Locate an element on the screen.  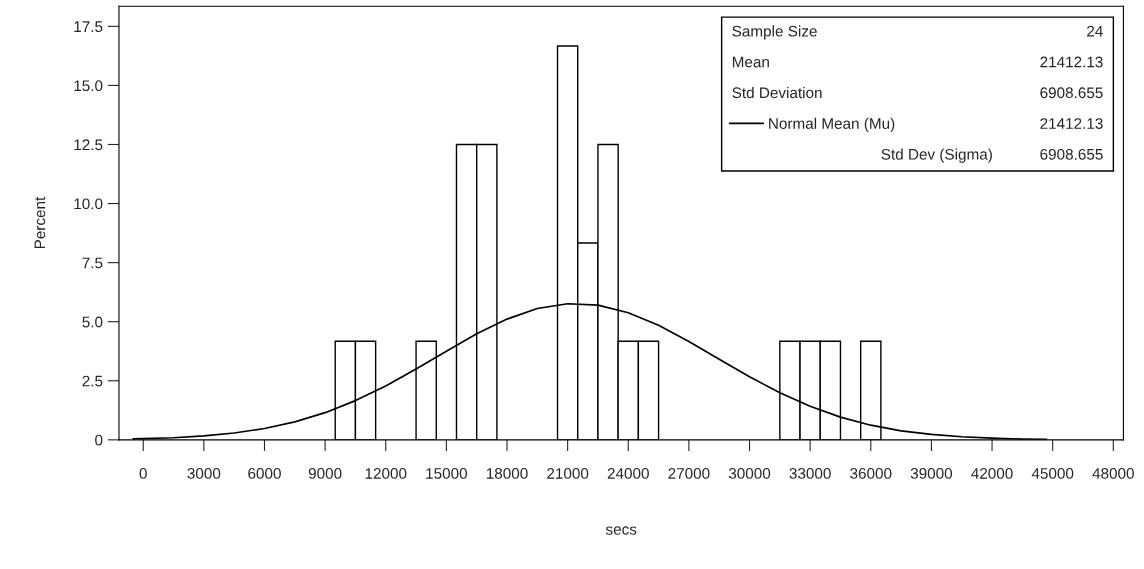
legend-label: Normal Mean (Mu) is located at coordinates (832, 124).